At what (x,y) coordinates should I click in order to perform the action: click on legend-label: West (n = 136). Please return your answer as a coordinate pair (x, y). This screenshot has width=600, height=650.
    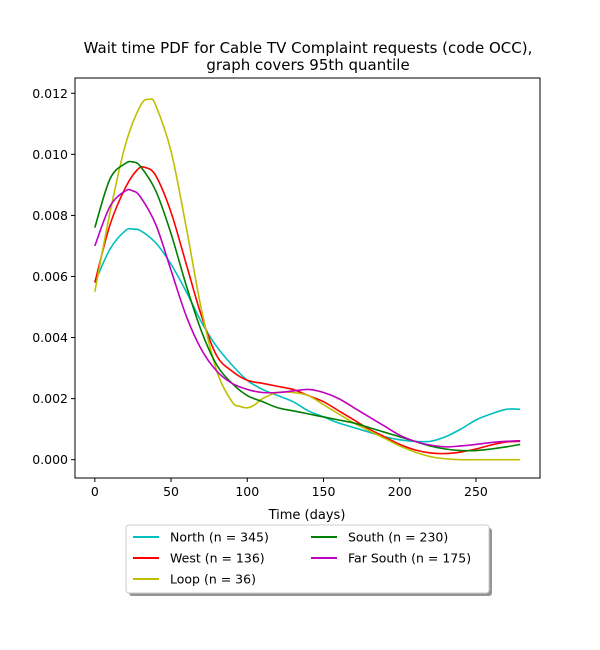
    Looking at the image, I should click on (217, 558).